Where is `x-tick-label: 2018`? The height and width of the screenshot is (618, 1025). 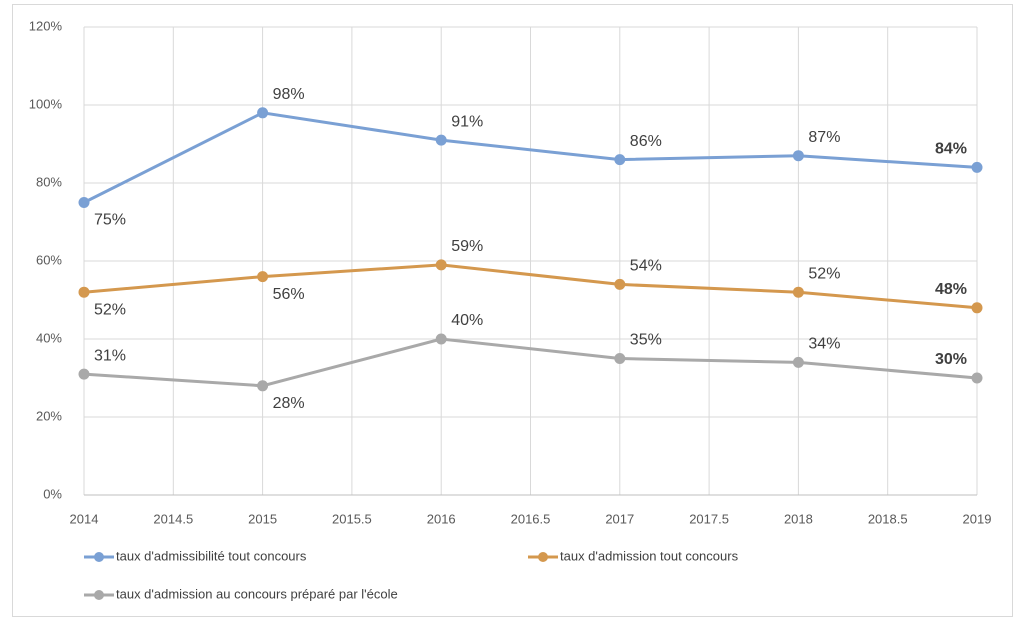 x-tick-label: 2018 is located at coordinates (798, 518).